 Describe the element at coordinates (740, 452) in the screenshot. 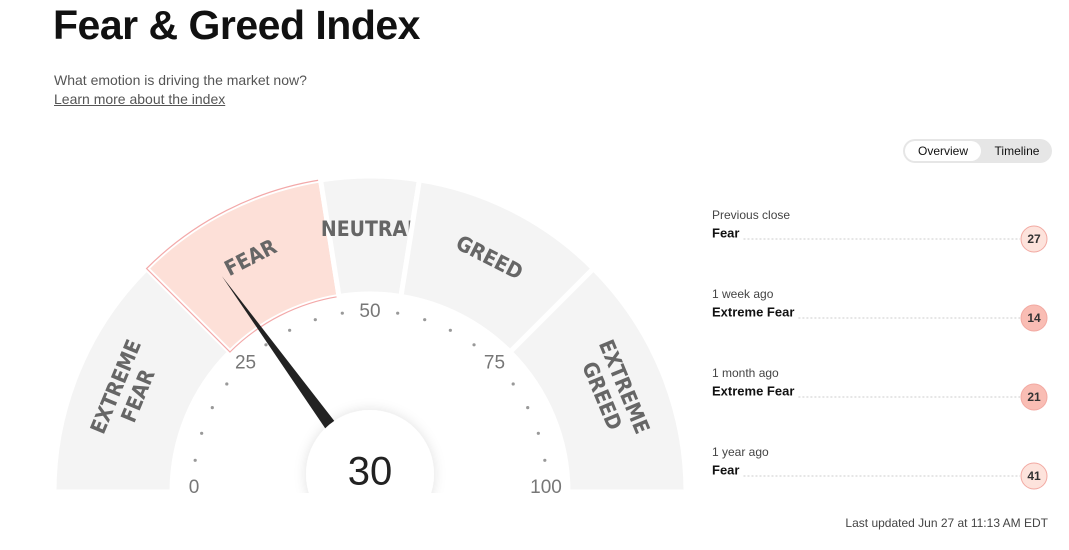

I see `history-when: 1 year ago` at that location.